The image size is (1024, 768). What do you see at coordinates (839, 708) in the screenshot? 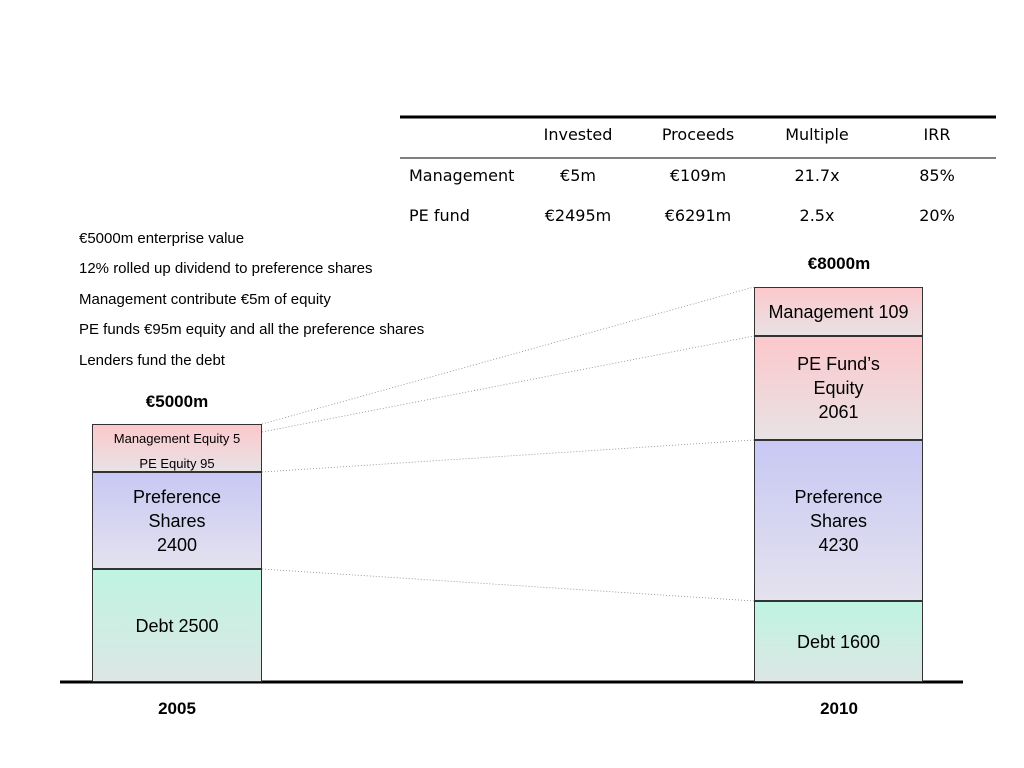
I see `year-label: 2010` at bounding box center [839, 708].